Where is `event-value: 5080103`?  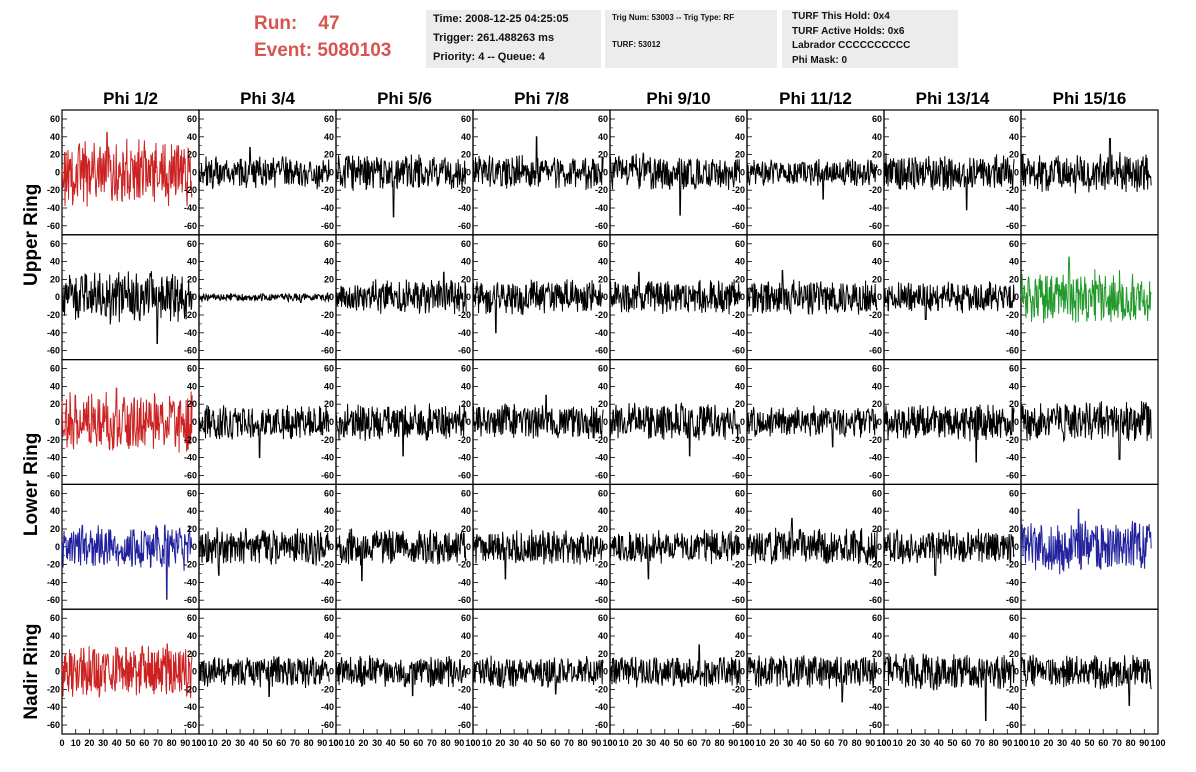
event-value: 5080103 is located at coordinates (354, 50).